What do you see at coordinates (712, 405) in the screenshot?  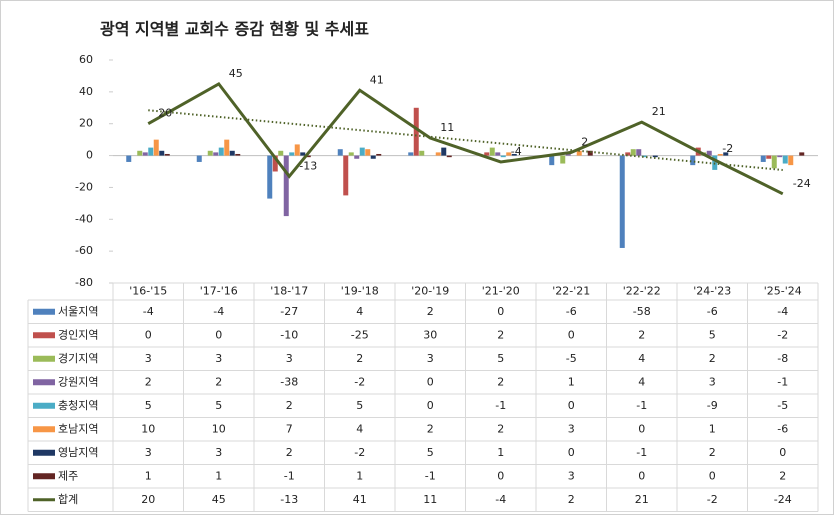 I see `table-cell: -9` at bounding box center [712, 405].